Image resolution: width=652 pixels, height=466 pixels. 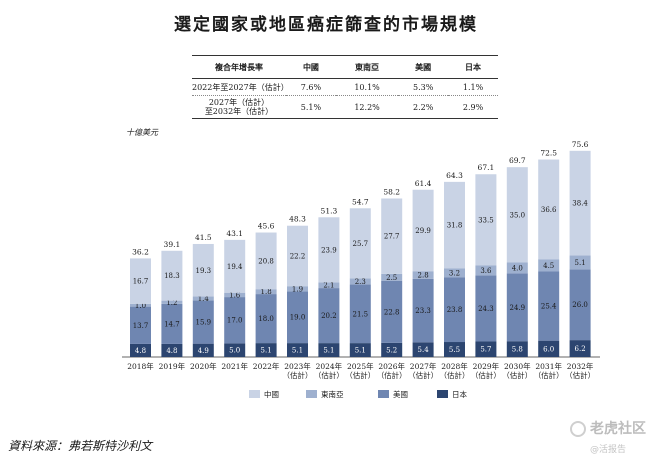 What do you see at coordinates (486, 271) in the screenshot?
I see `segment-label: 3.6` at bounding box center [486, 271].